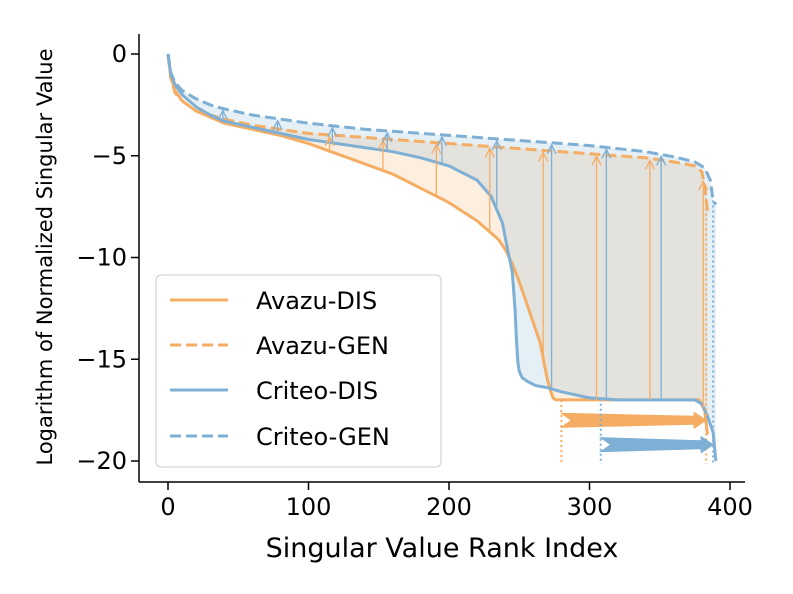  Describe the element at coordinates (119, 54) in the screenshot. I see `y-tick-label: 0` at that location.